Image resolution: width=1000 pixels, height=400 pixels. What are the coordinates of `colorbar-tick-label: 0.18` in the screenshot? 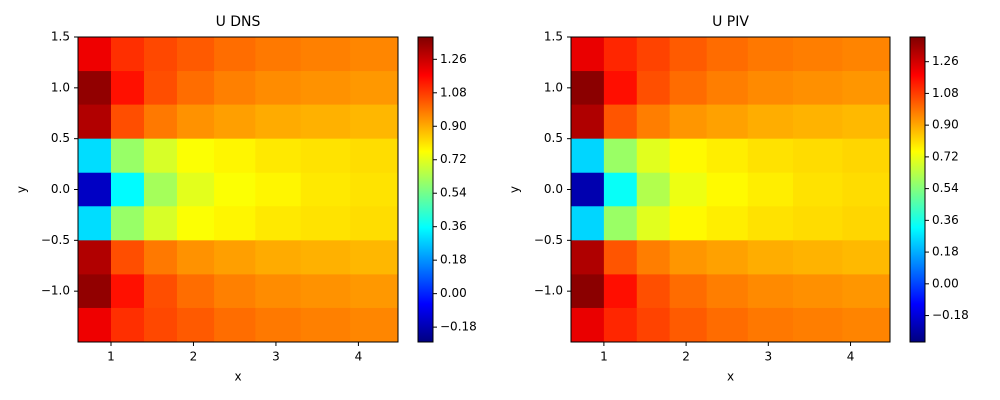 It's located at (945, 252).